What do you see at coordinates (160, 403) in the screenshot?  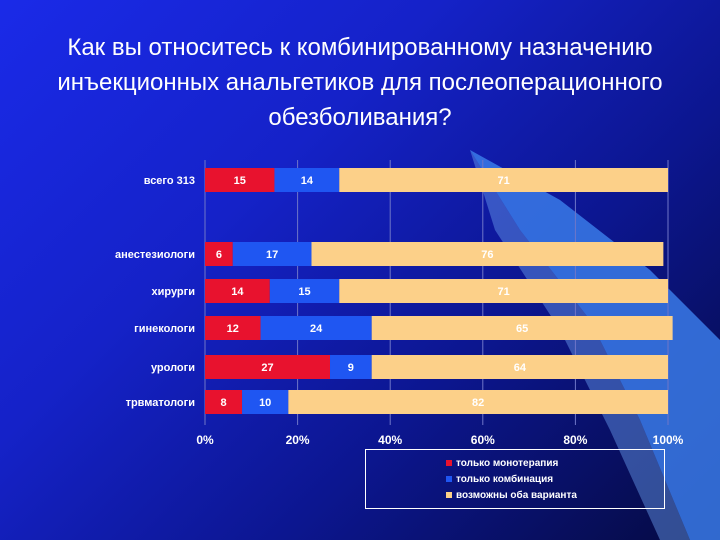 I see `category-label: трвматологи` at bounding box center [160, 403].